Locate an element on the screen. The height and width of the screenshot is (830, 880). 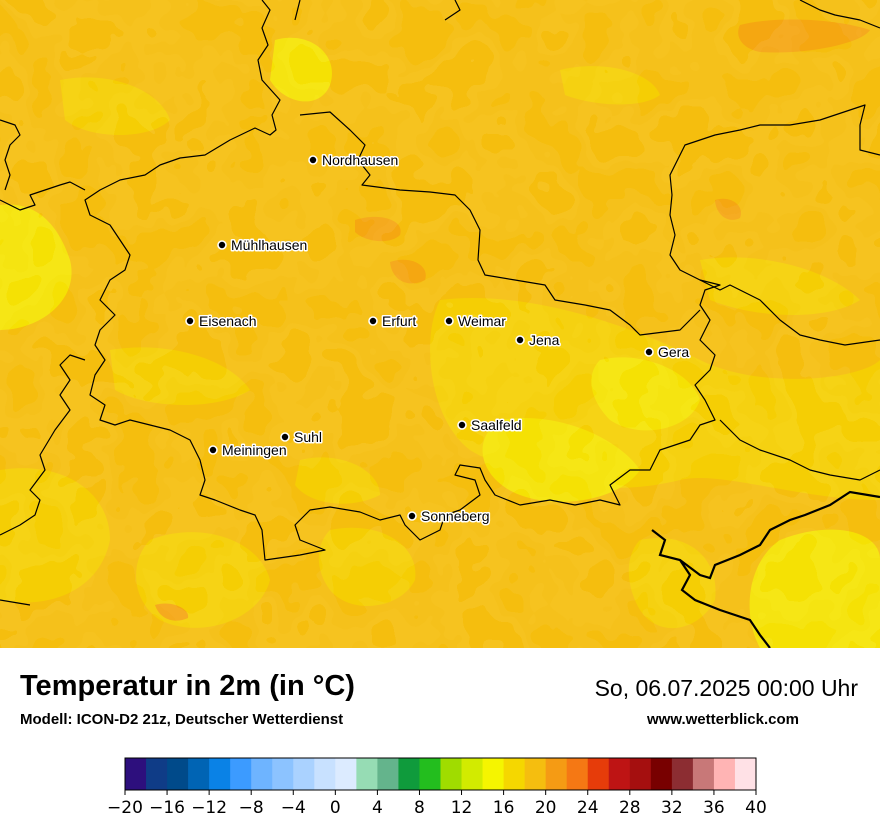
colorbar-tick-label: 12 is located at coordinates (462, 808).